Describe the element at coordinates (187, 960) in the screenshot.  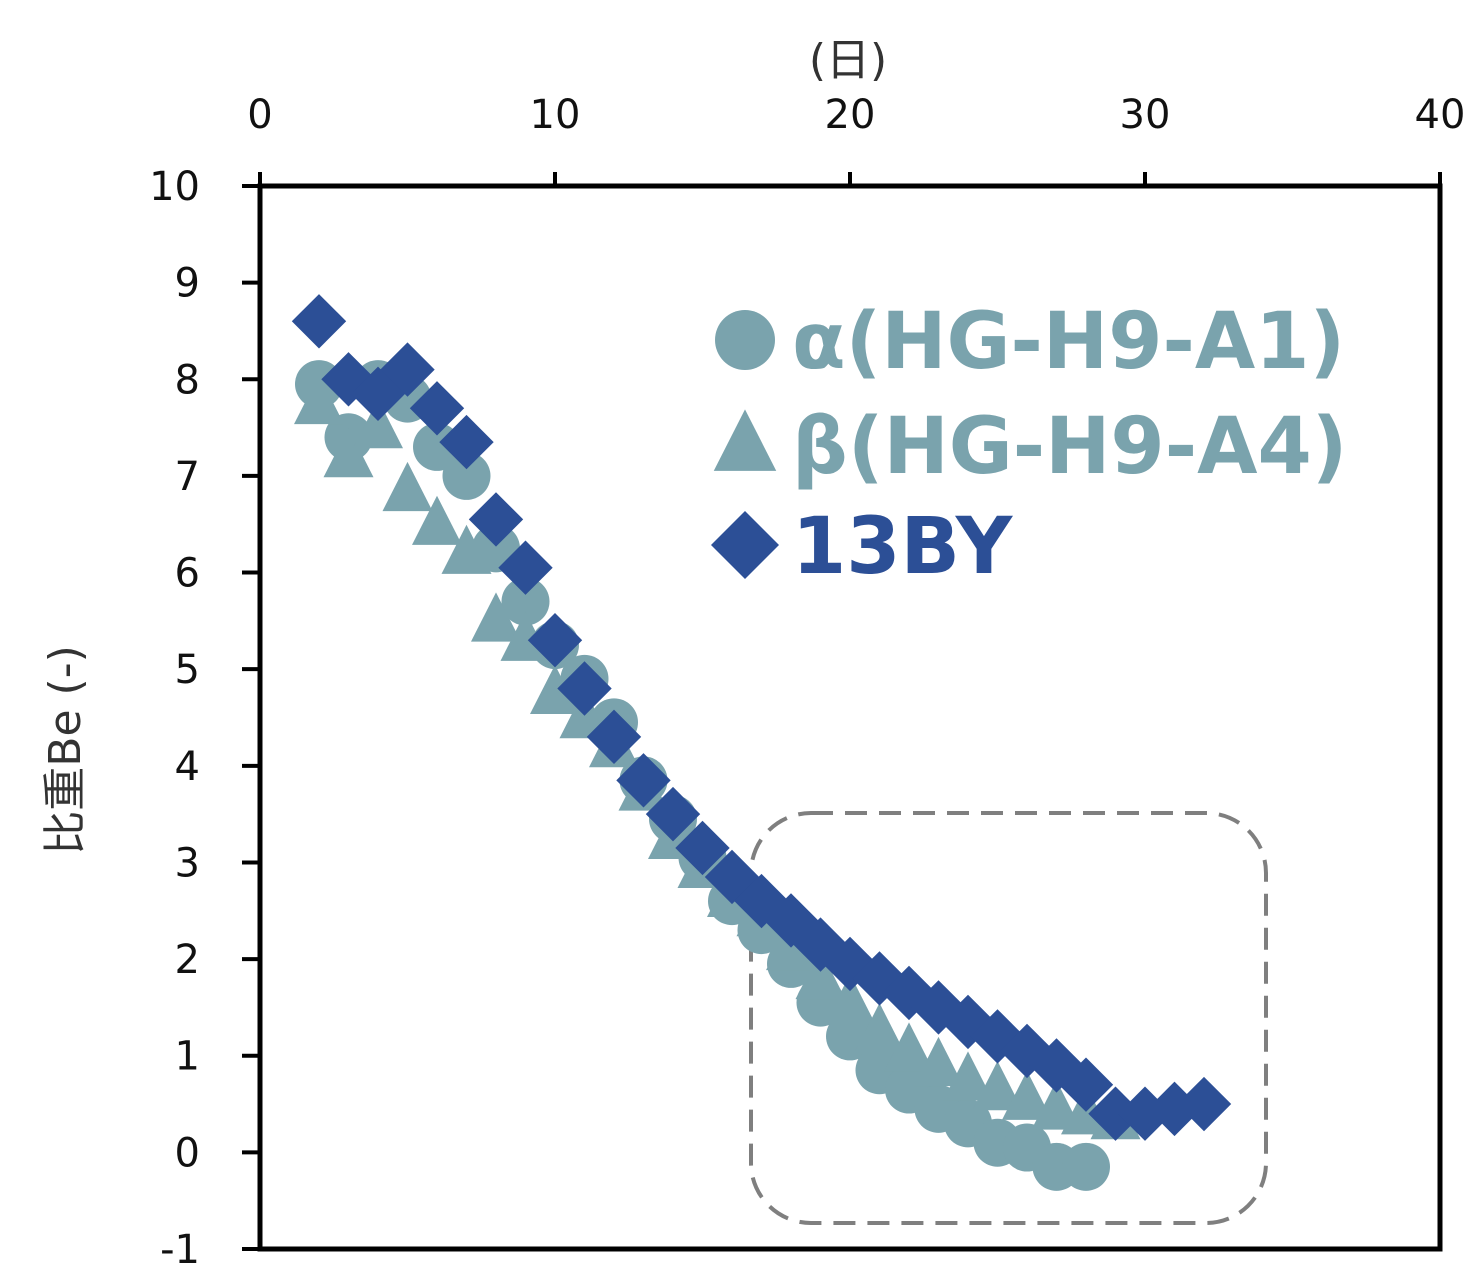
I see `y-tick-label: 2` at that location.